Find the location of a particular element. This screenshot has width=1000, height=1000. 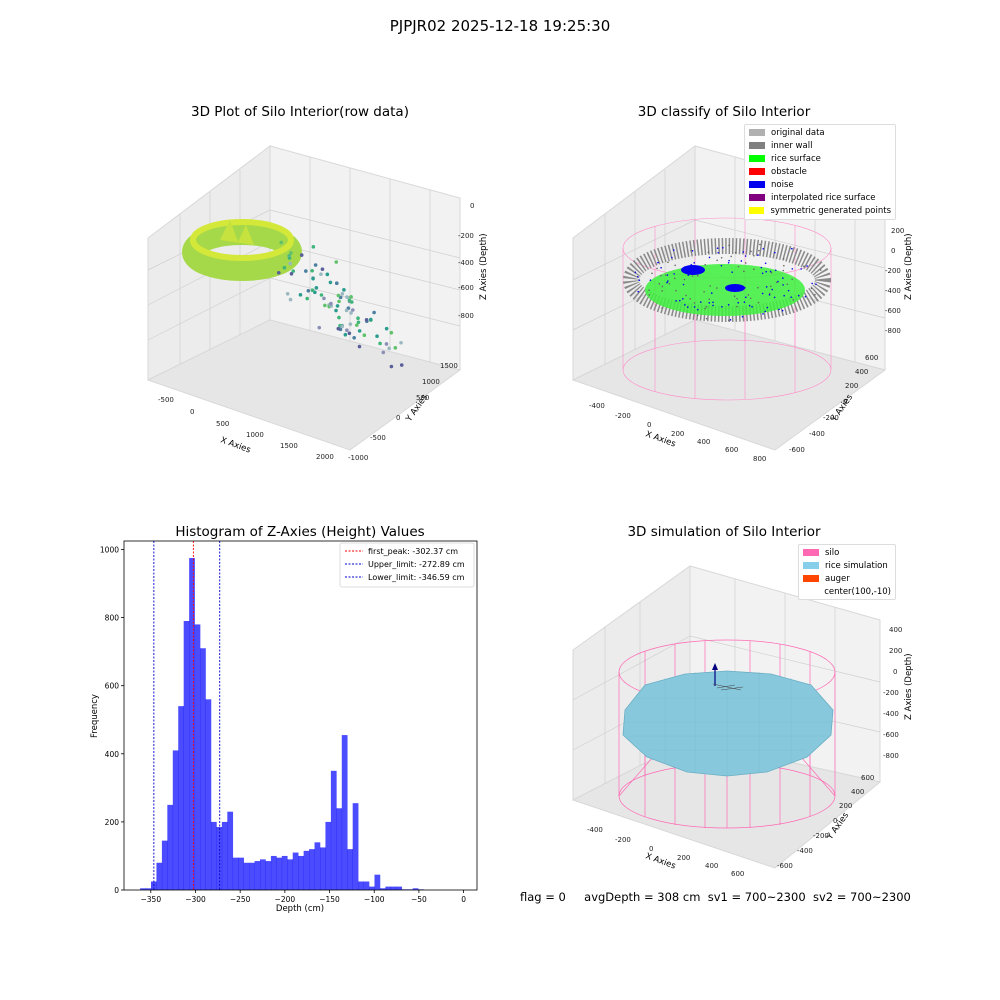

ring-inner-peaks is located at coordinates (237, 232).